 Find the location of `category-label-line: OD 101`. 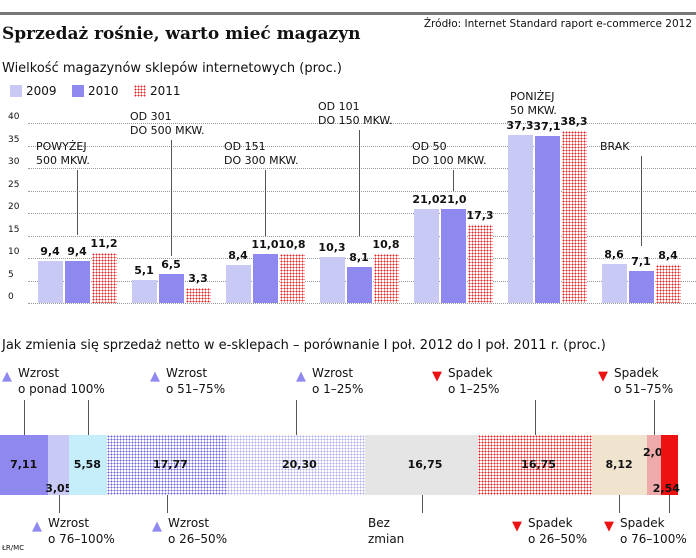

category-label-line: OD 101 is located at coordinates (339, 106).